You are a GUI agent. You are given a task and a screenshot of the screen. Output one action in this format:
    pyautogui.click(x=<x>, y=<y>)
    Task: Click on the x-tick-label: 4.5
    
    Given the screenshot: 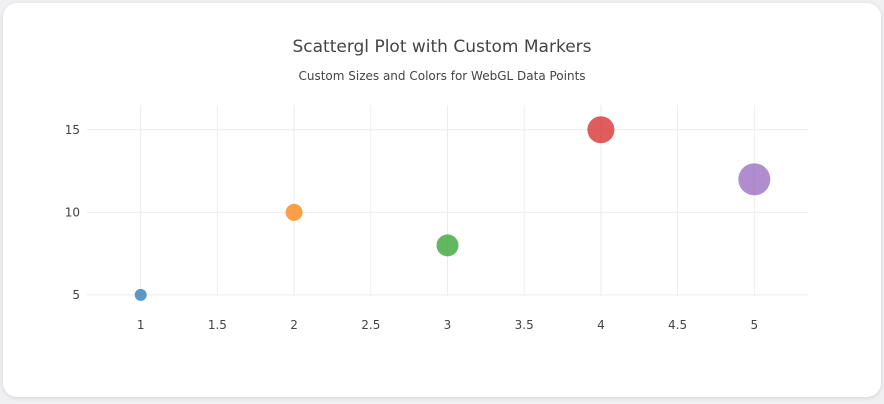 What is the action you would take?
    pyautogui.click(x=677, y=325)
    